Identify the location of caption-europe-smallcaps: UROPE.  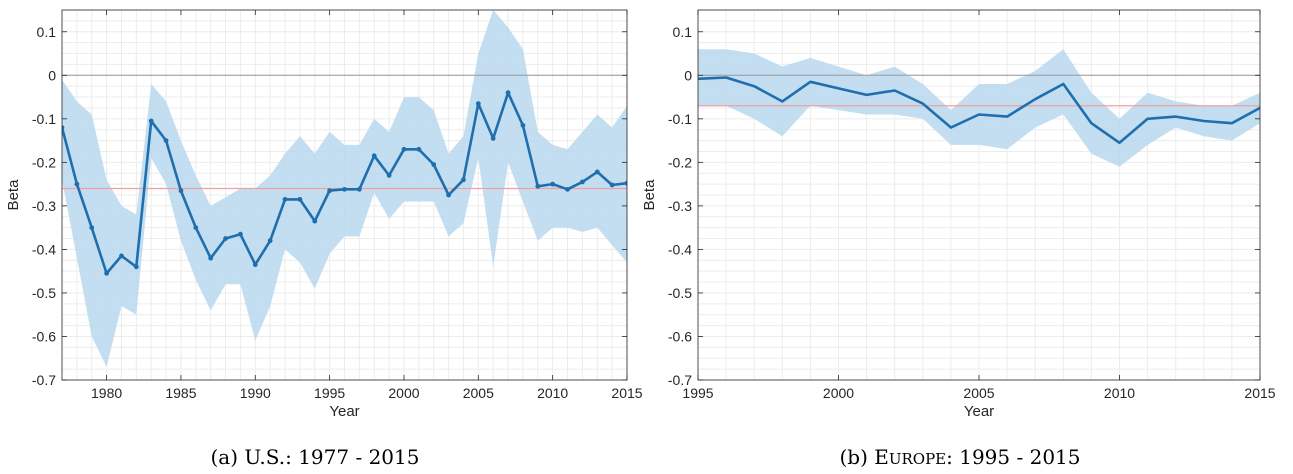
(917, 459).